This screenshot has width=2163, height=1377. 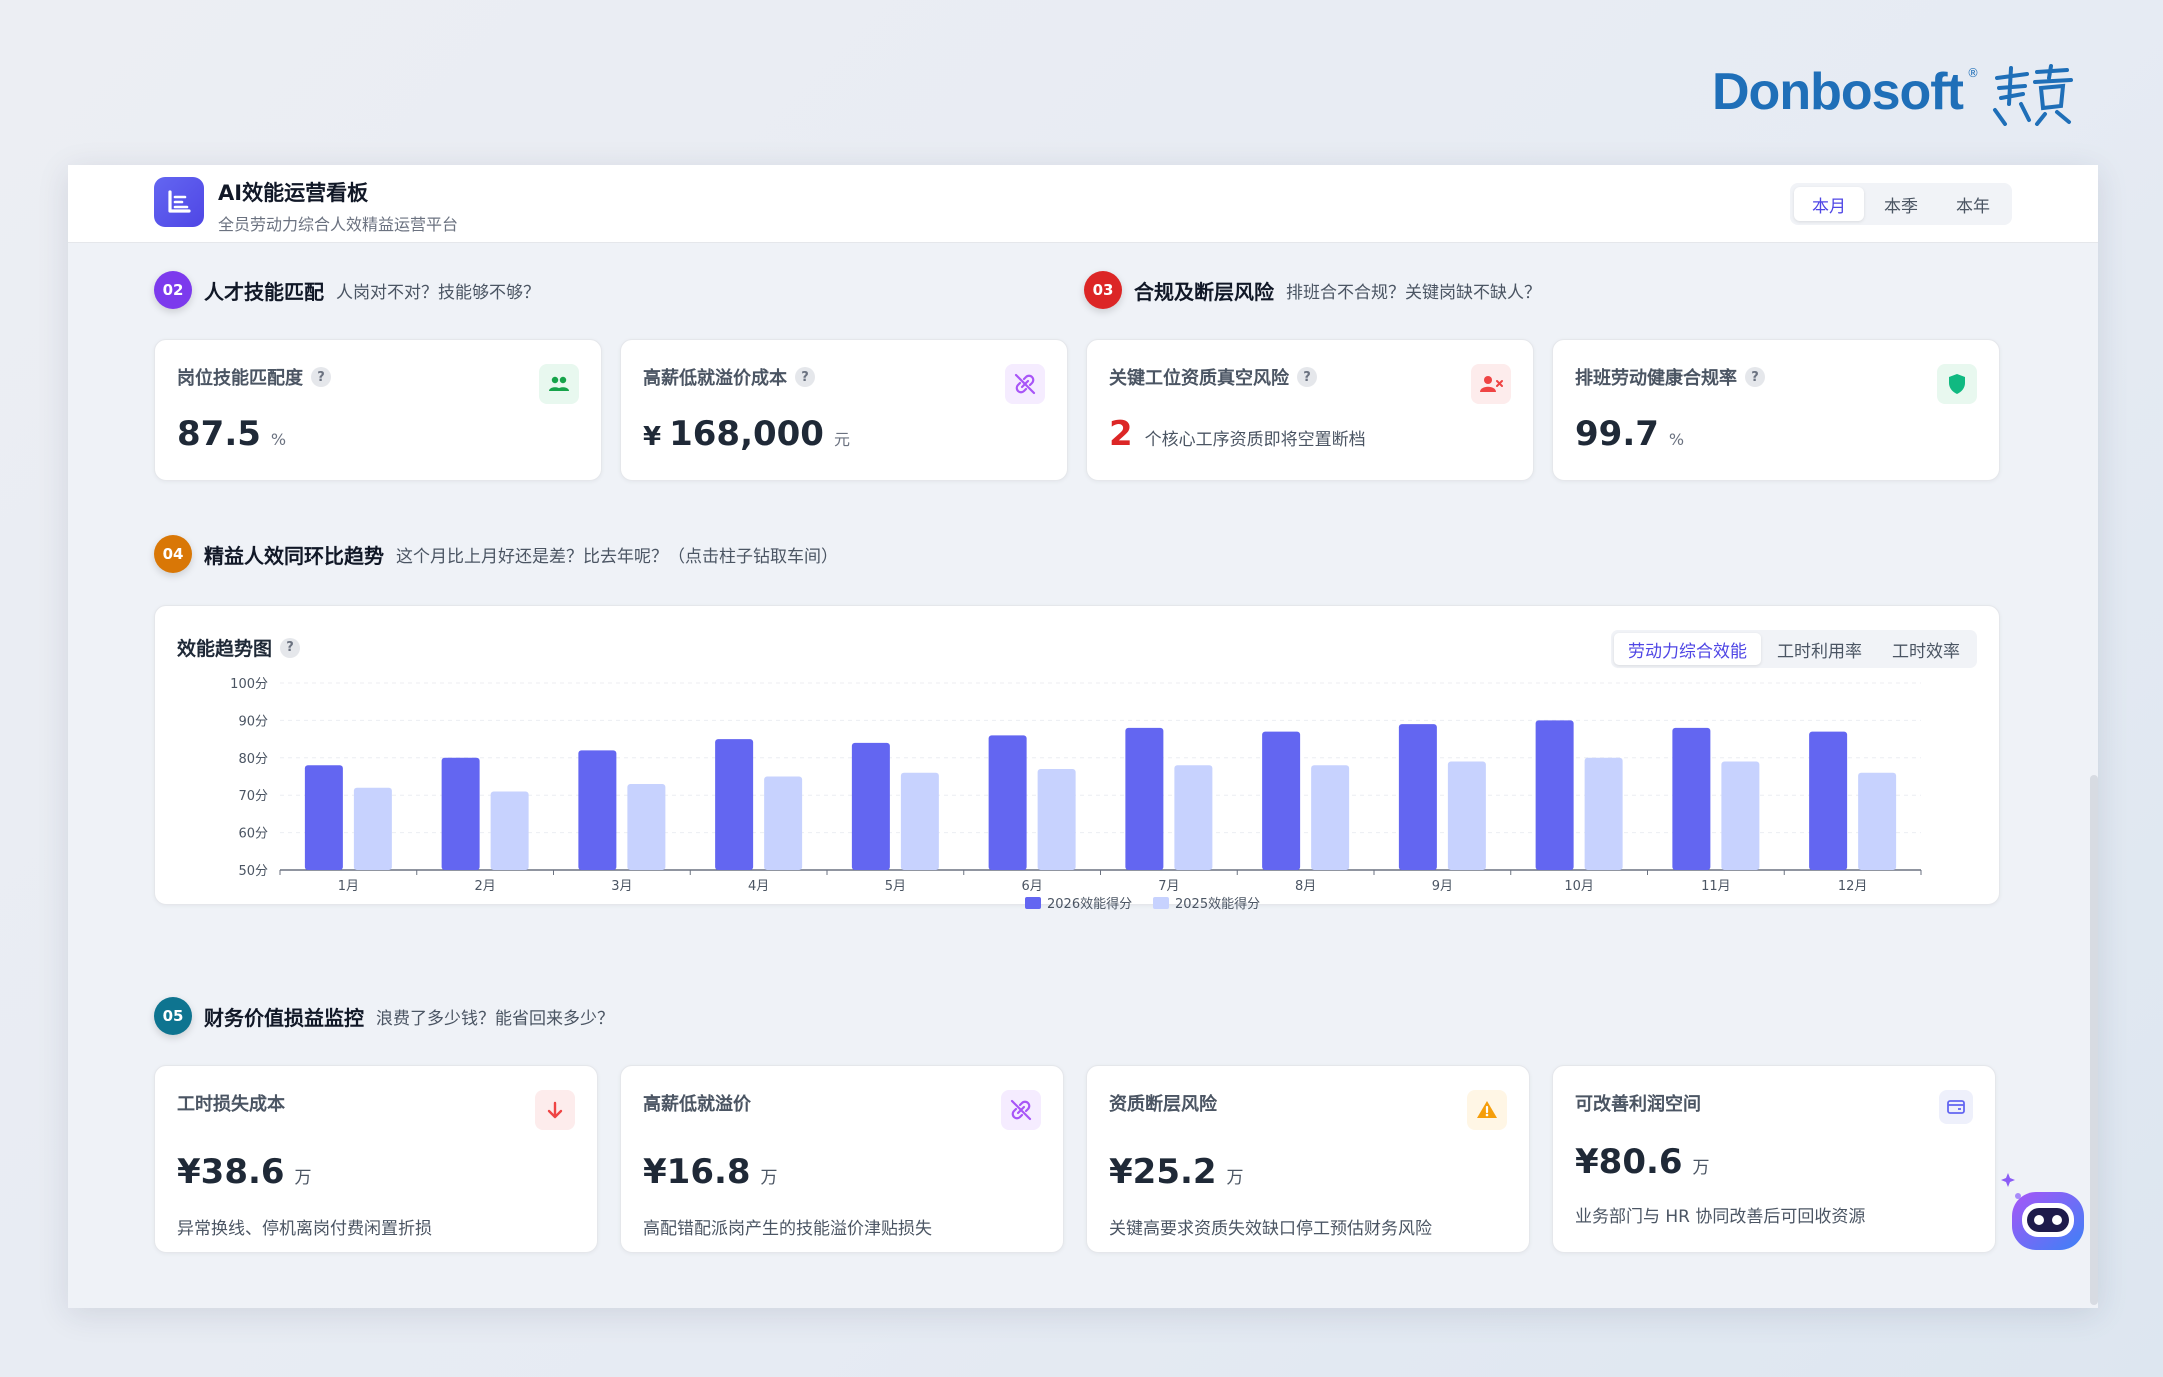 What do you see at coordinates (438, 292) in the screenshot?
I see `section-description: 人岗对不对？技能够不够？` at bounding box center [438, 292].